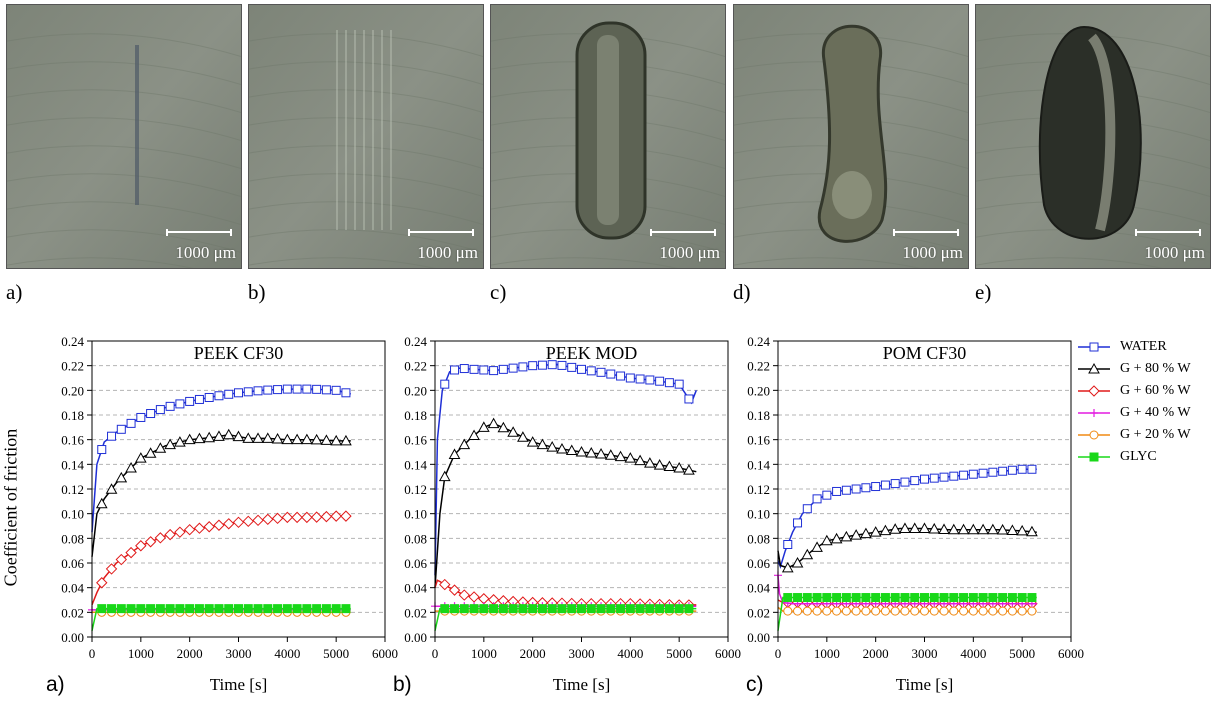 The image size is (1219, 701). I want to click on legend-item: G + 80 % W, so click(1146, 369).